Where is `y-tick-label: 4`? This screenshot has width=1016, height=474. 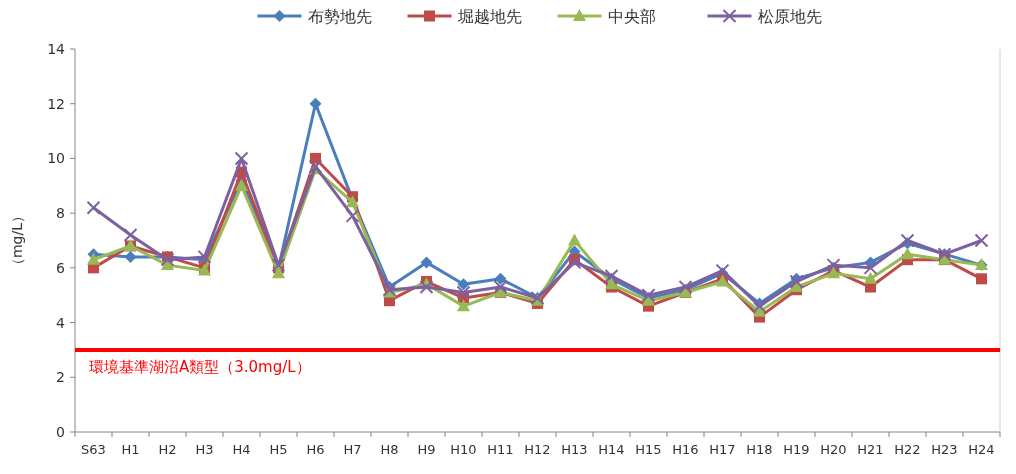
y-tick-label: 4 is located at coordinates (61, 322).